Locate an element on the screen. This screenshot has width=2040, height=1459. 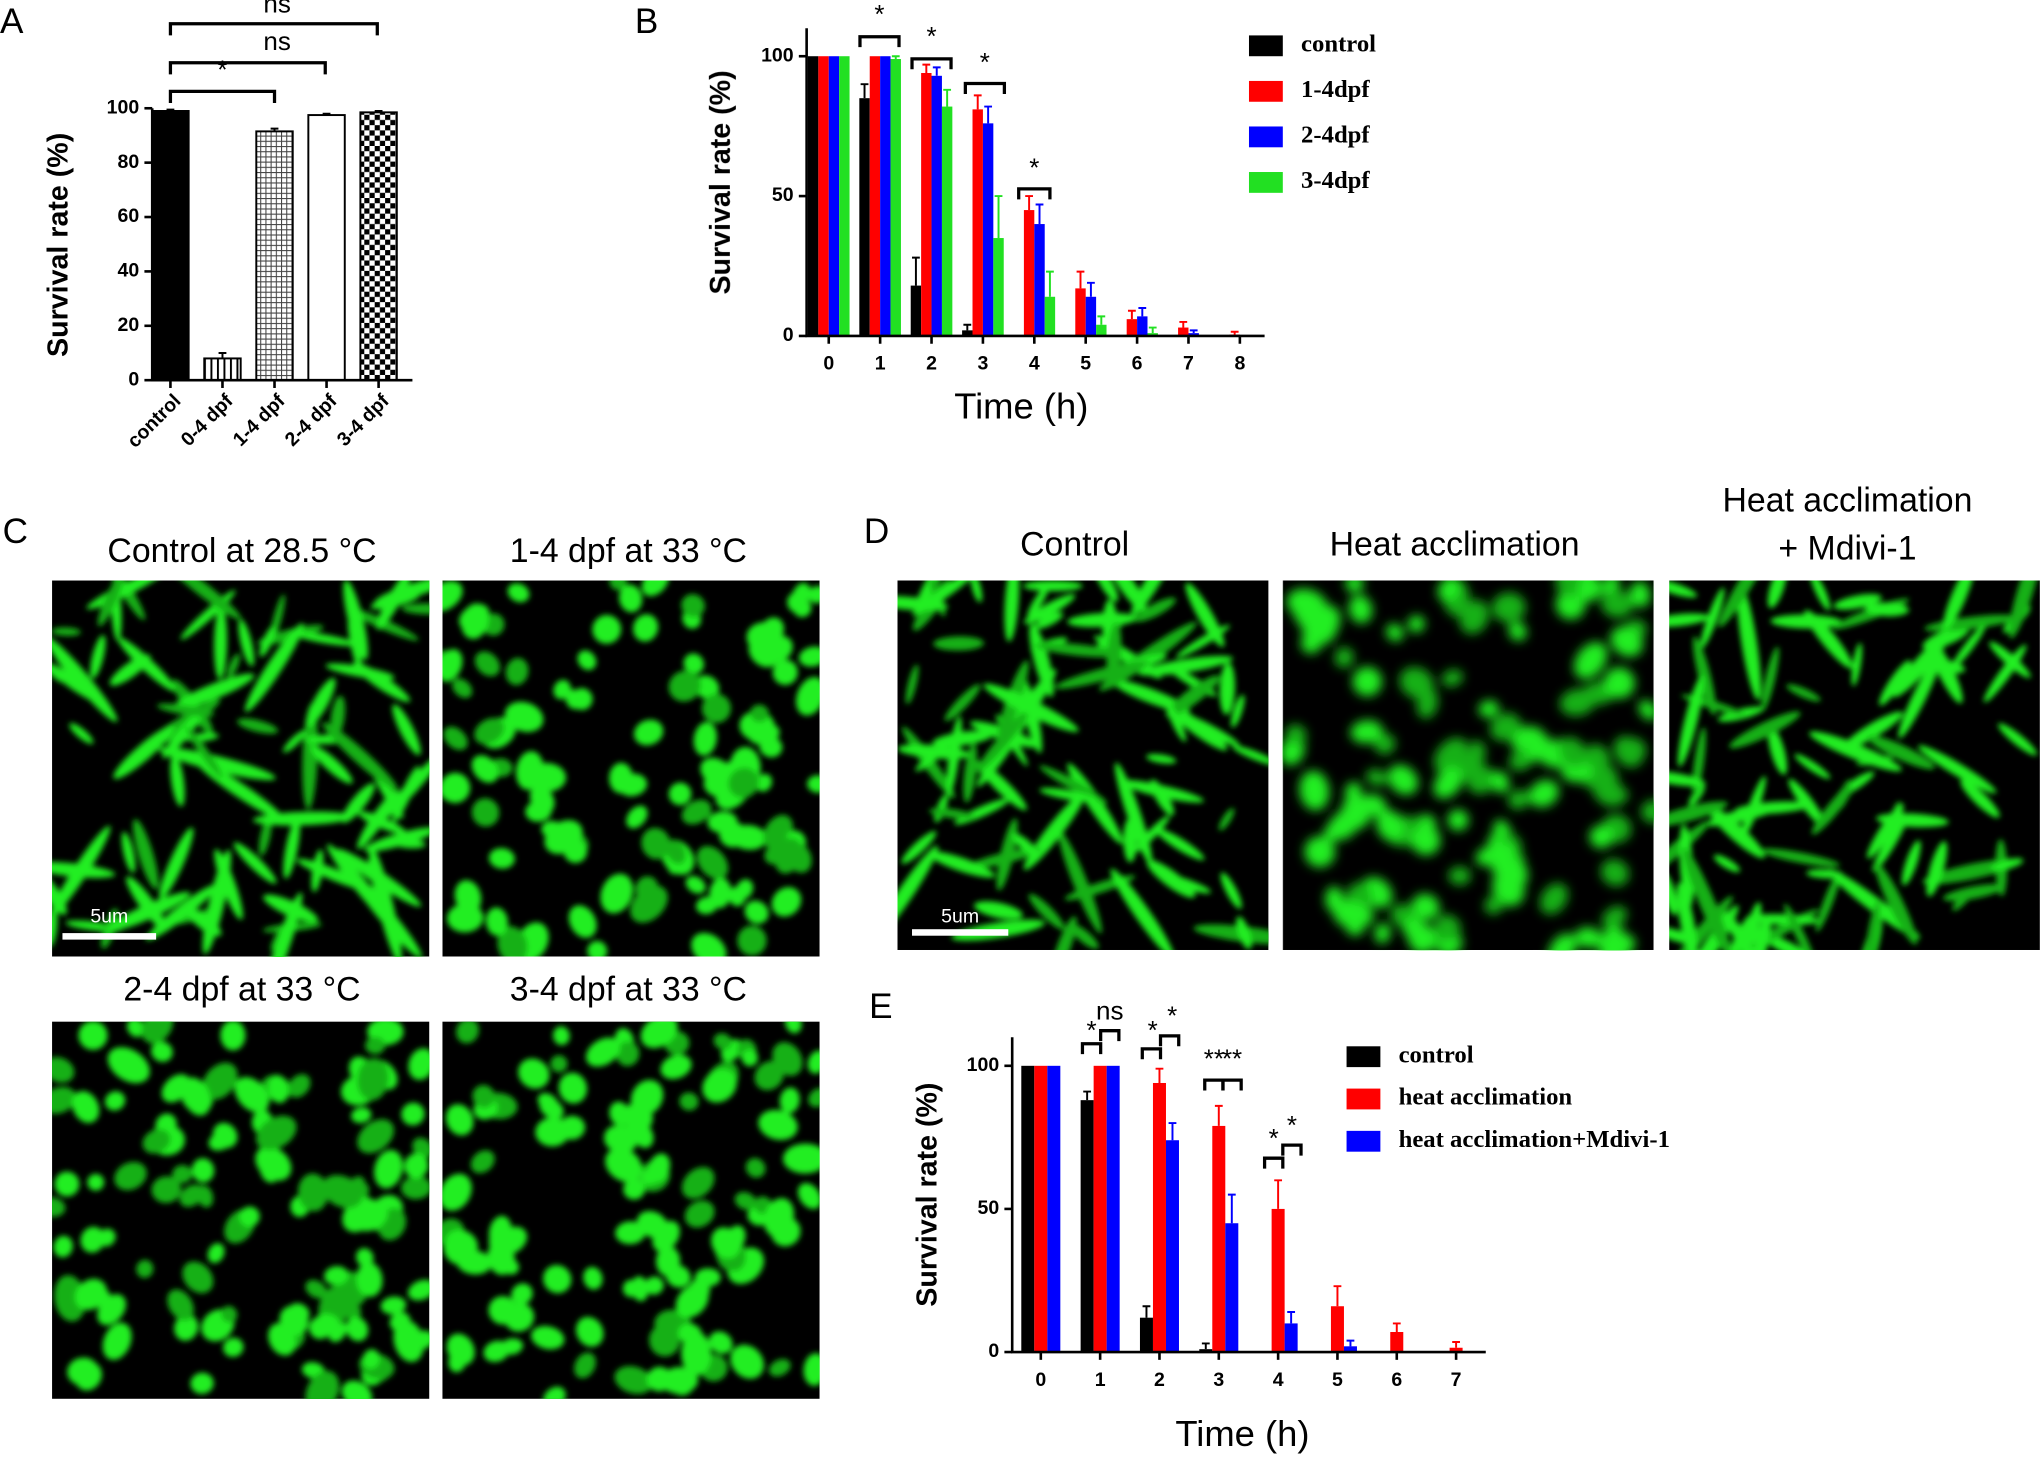
legend-label: control is located at coordinates (1436, 1054).